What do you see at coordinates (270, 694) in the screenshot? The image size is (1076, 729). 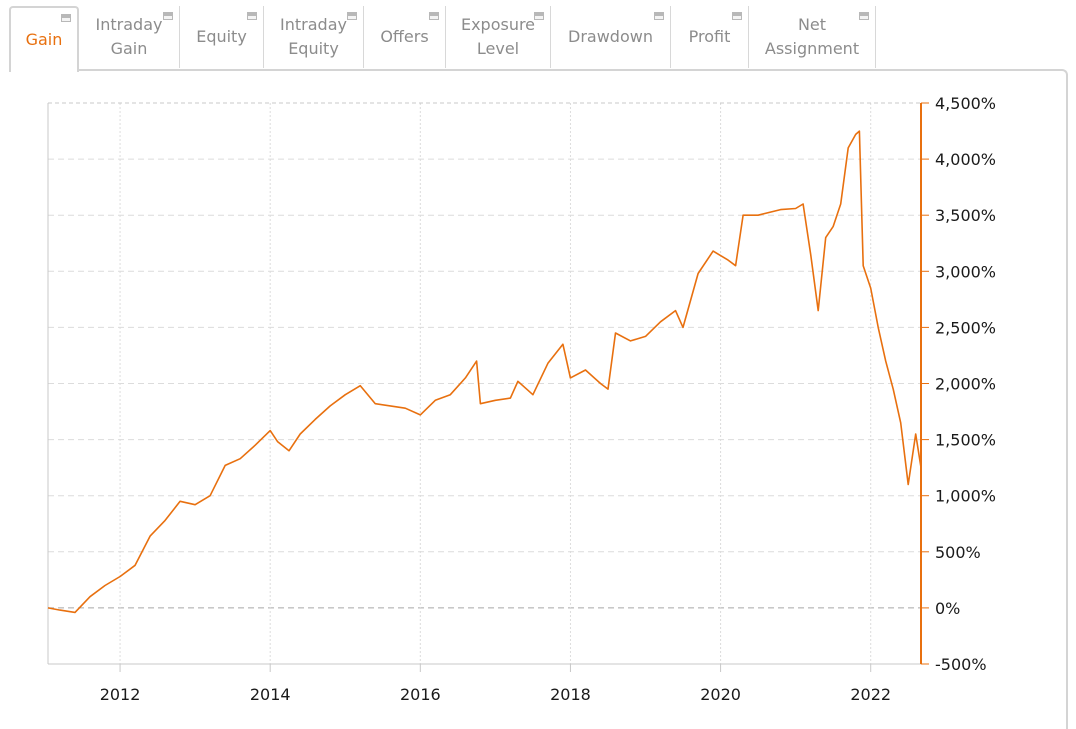 I see `x-tick-label: 2014` at bounding box center [270, 694].